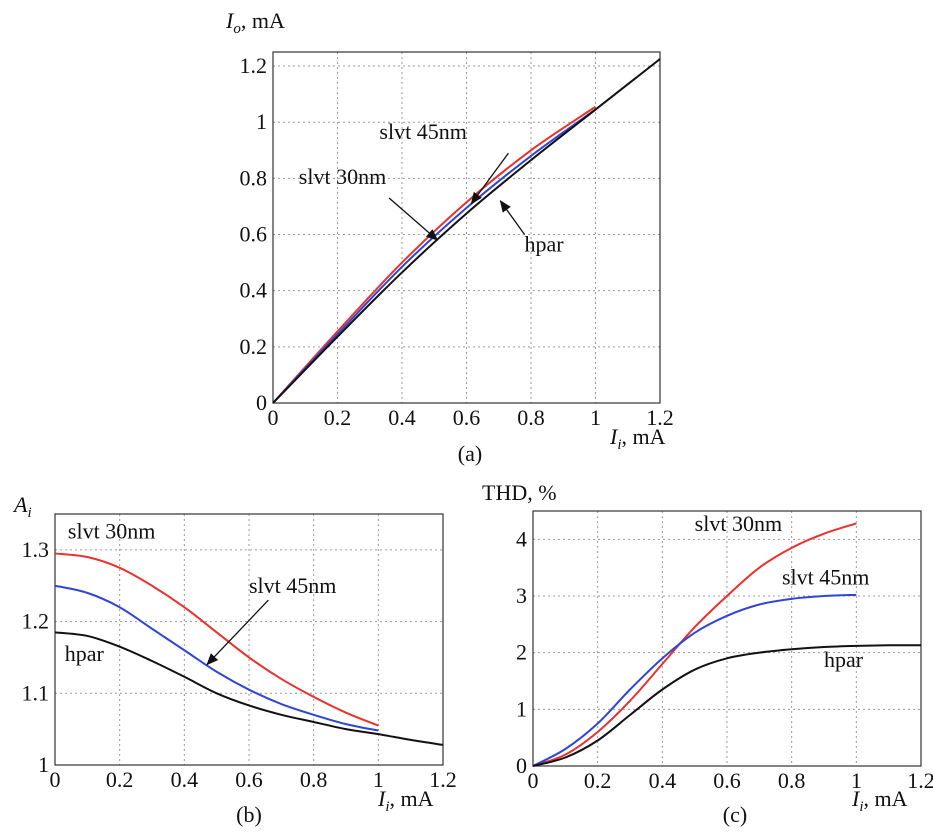 This screenshot has height=832, width=933. What do you see at coordinates (792, 780) in the screenshot?
I see `panel-c-x-tick-label: 0.8` at bounding box center [792, 780].